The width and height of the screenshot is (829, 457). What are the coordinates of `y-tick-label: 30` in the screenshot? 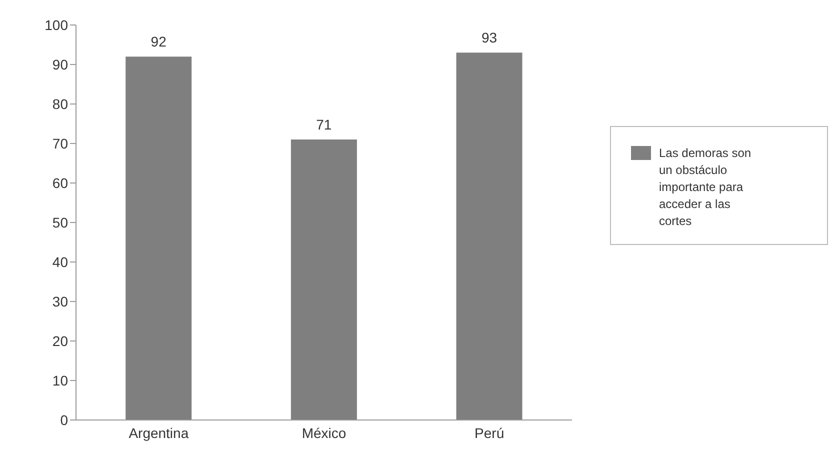 It's located at (60, 301).